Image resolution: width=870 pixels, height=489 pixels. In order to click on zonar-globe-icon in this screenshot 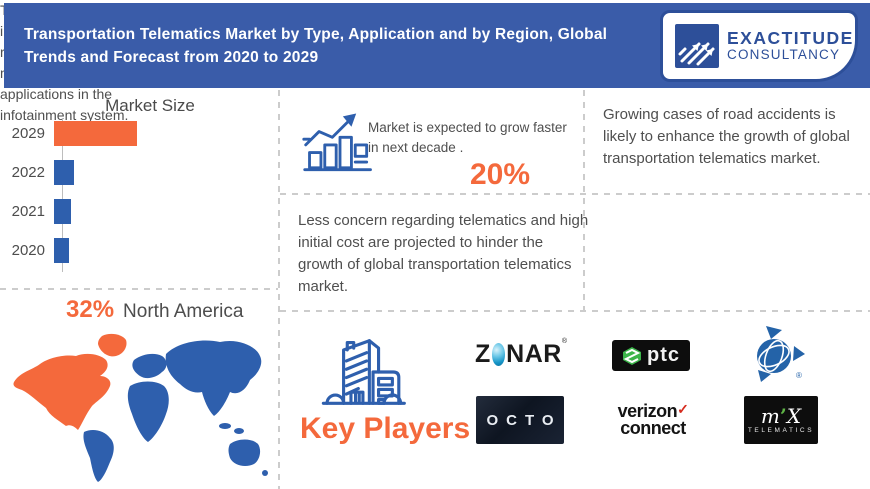, I will do `click(498, 354)`.